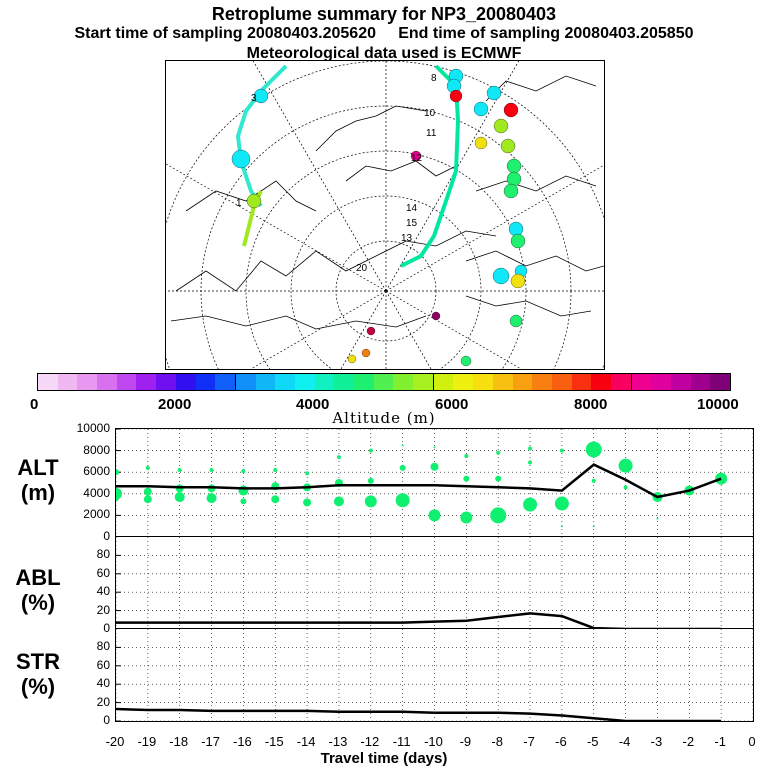  Describe the element at coordinates (115, 741) in the screenshot. I see `x-tick-label: -20` at that location.